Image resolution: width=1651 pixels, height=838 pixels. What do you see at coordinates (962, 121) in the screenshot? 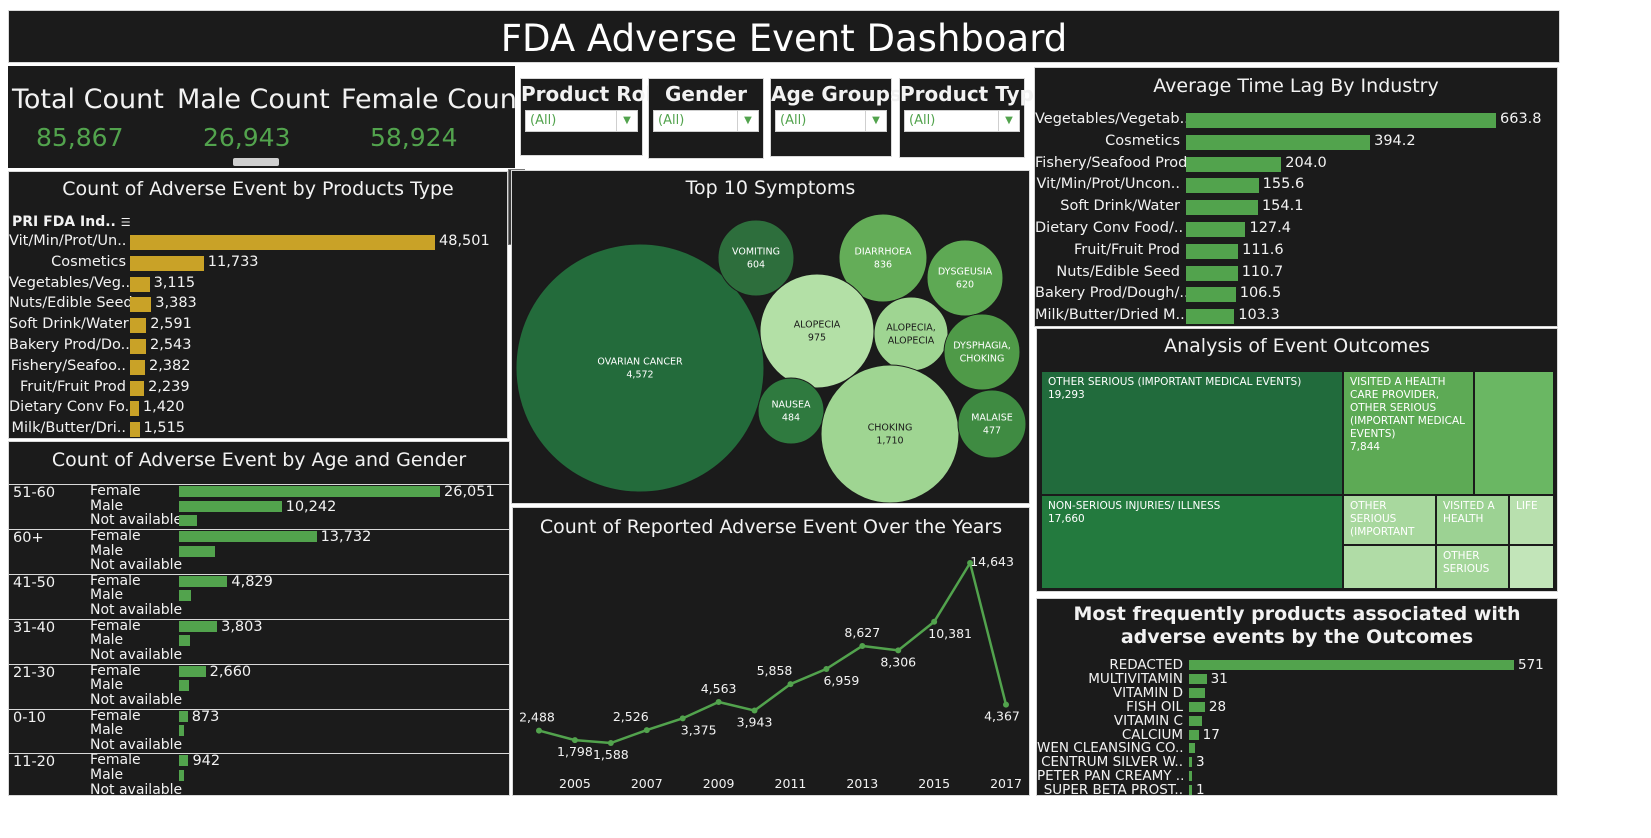
I see `filter-product-type-select: (All) ▼` at bounding box center [962, 121].